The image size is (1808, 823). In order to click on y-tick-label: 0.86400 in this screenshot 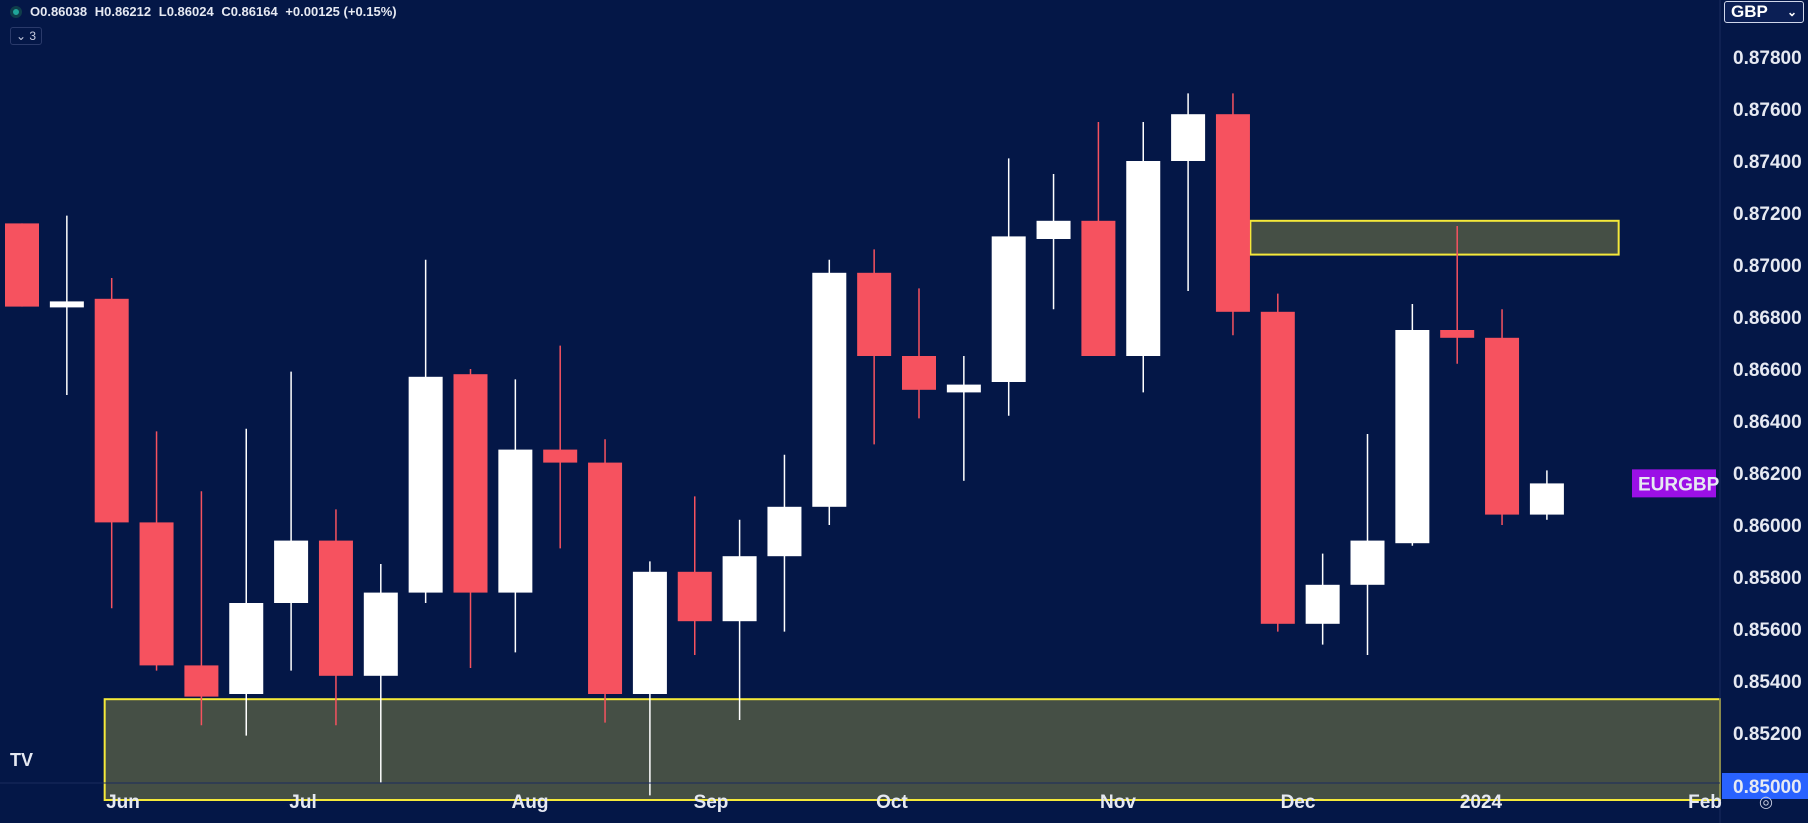, I will do `click(1767, 422)`.